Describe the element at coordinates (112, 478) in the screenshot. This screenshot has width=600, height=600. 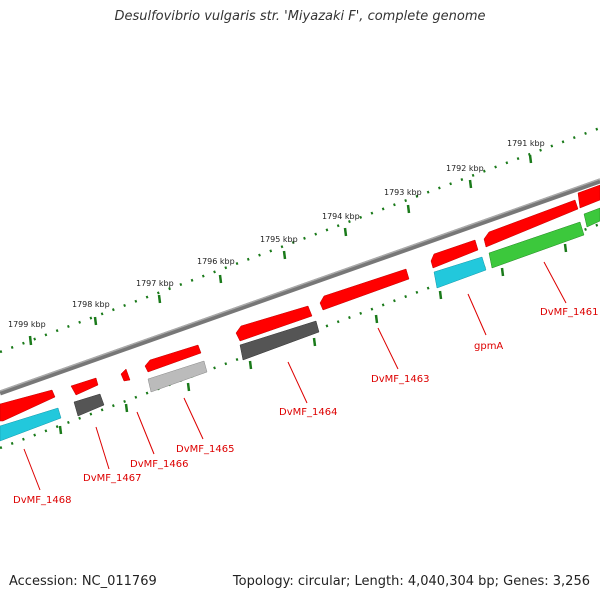
I see `gene-label: DvMF_1467` at that location.